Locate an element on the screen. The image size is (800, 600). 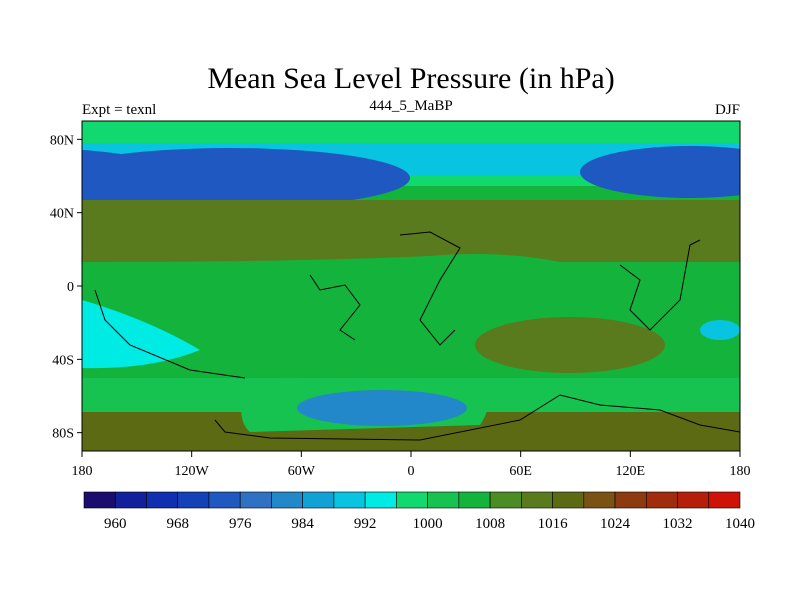
field-sw-pacific-low is located at coordinates (720, 330).